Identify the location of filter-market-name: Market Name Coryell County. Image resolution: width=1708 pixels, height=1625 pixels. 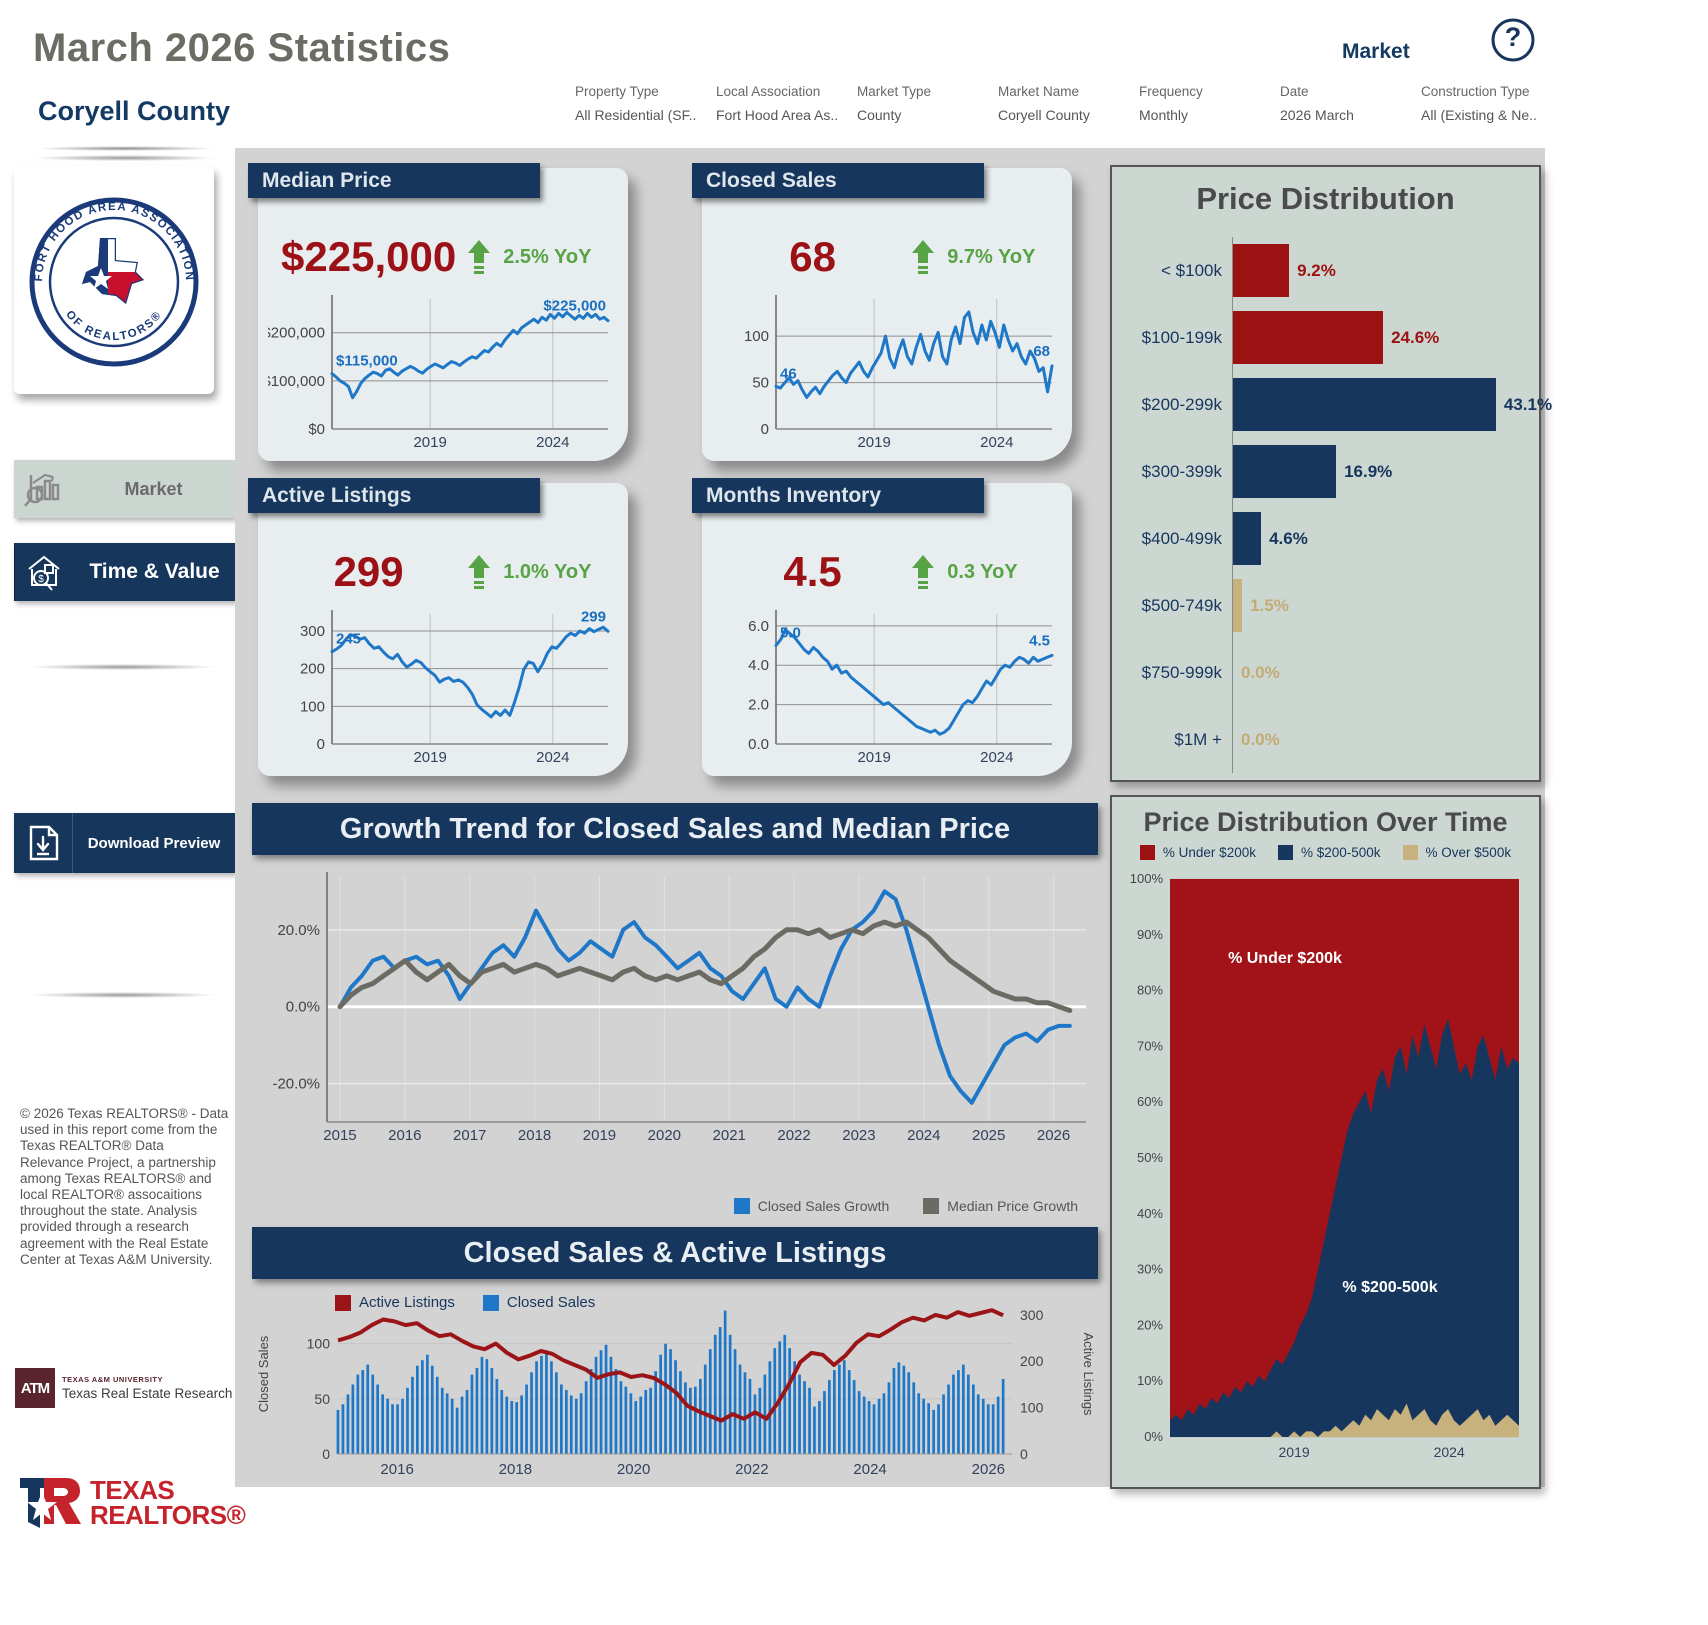
(1068, 103).